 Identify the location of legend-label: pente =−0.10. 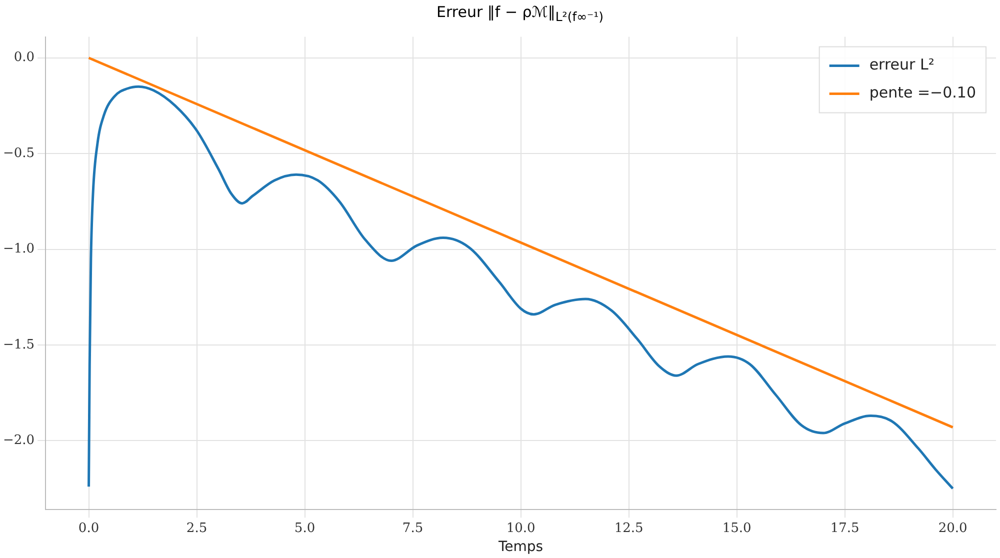
(922, 93).